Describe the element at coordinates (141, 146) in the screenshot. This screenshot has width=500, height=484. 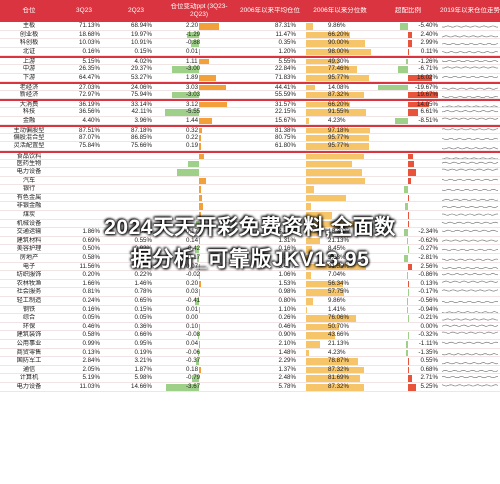
I see `q2-cell: 75.66%` at that location.